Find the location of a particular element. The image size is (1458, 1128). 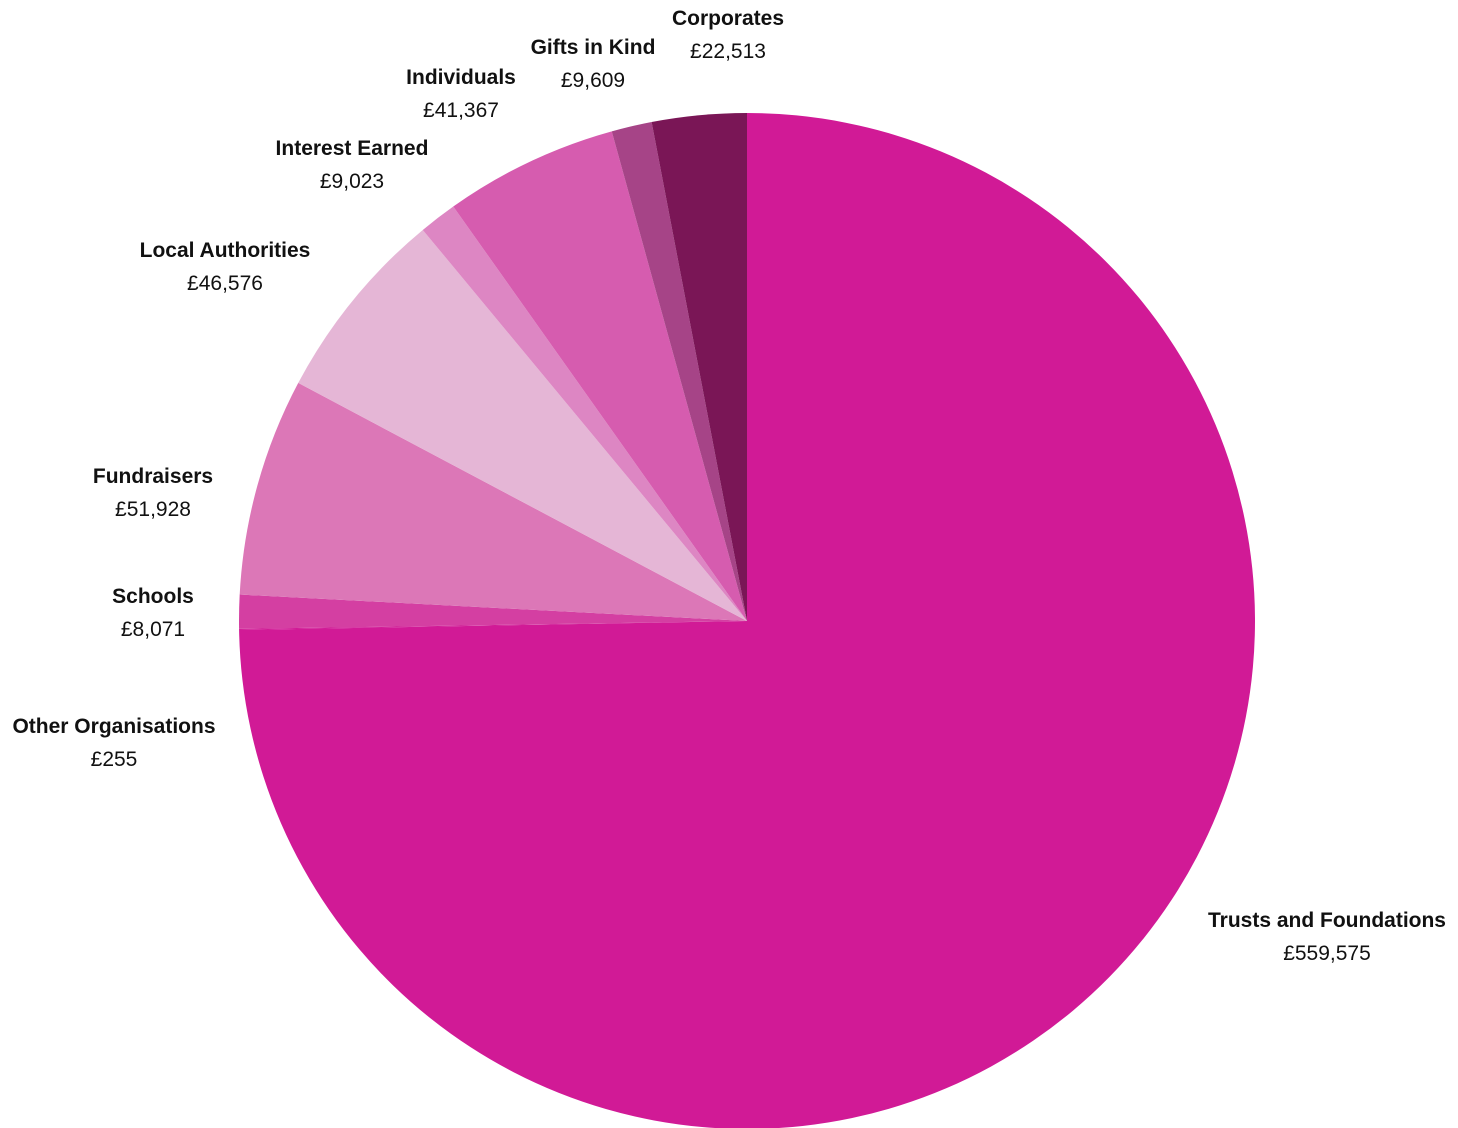

slice-label-name: Other Organisations is located at coordinates (113, 726).